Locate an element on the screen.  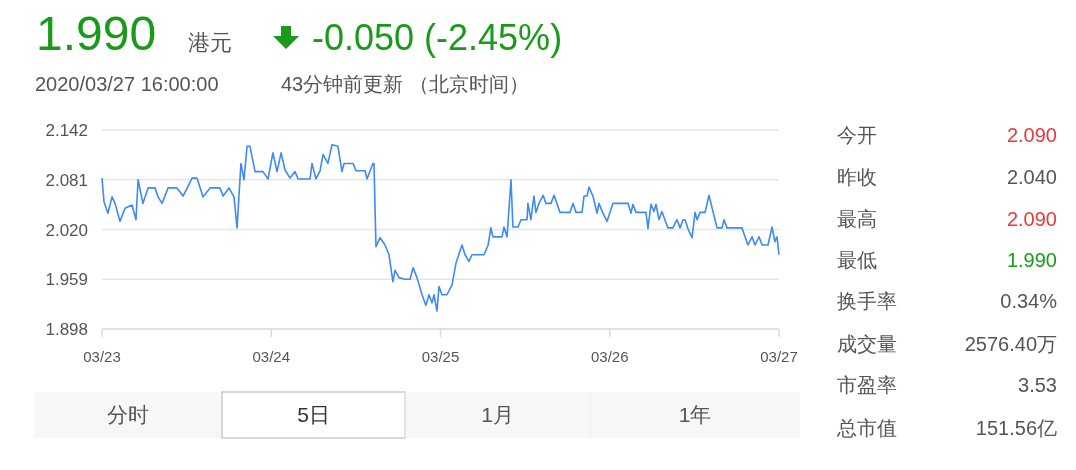
category-label: 总市值 is located at coordinates (866, 428).